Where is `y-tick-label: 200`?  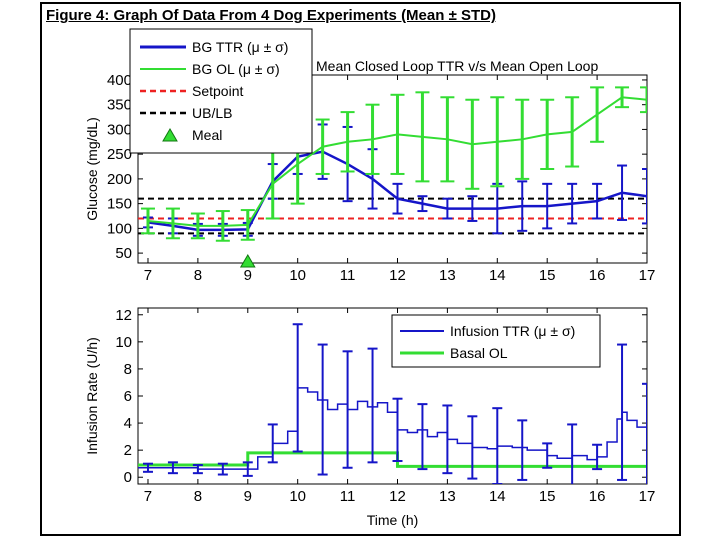 y-tick-label: 200 is located at coordinates (119, 179).